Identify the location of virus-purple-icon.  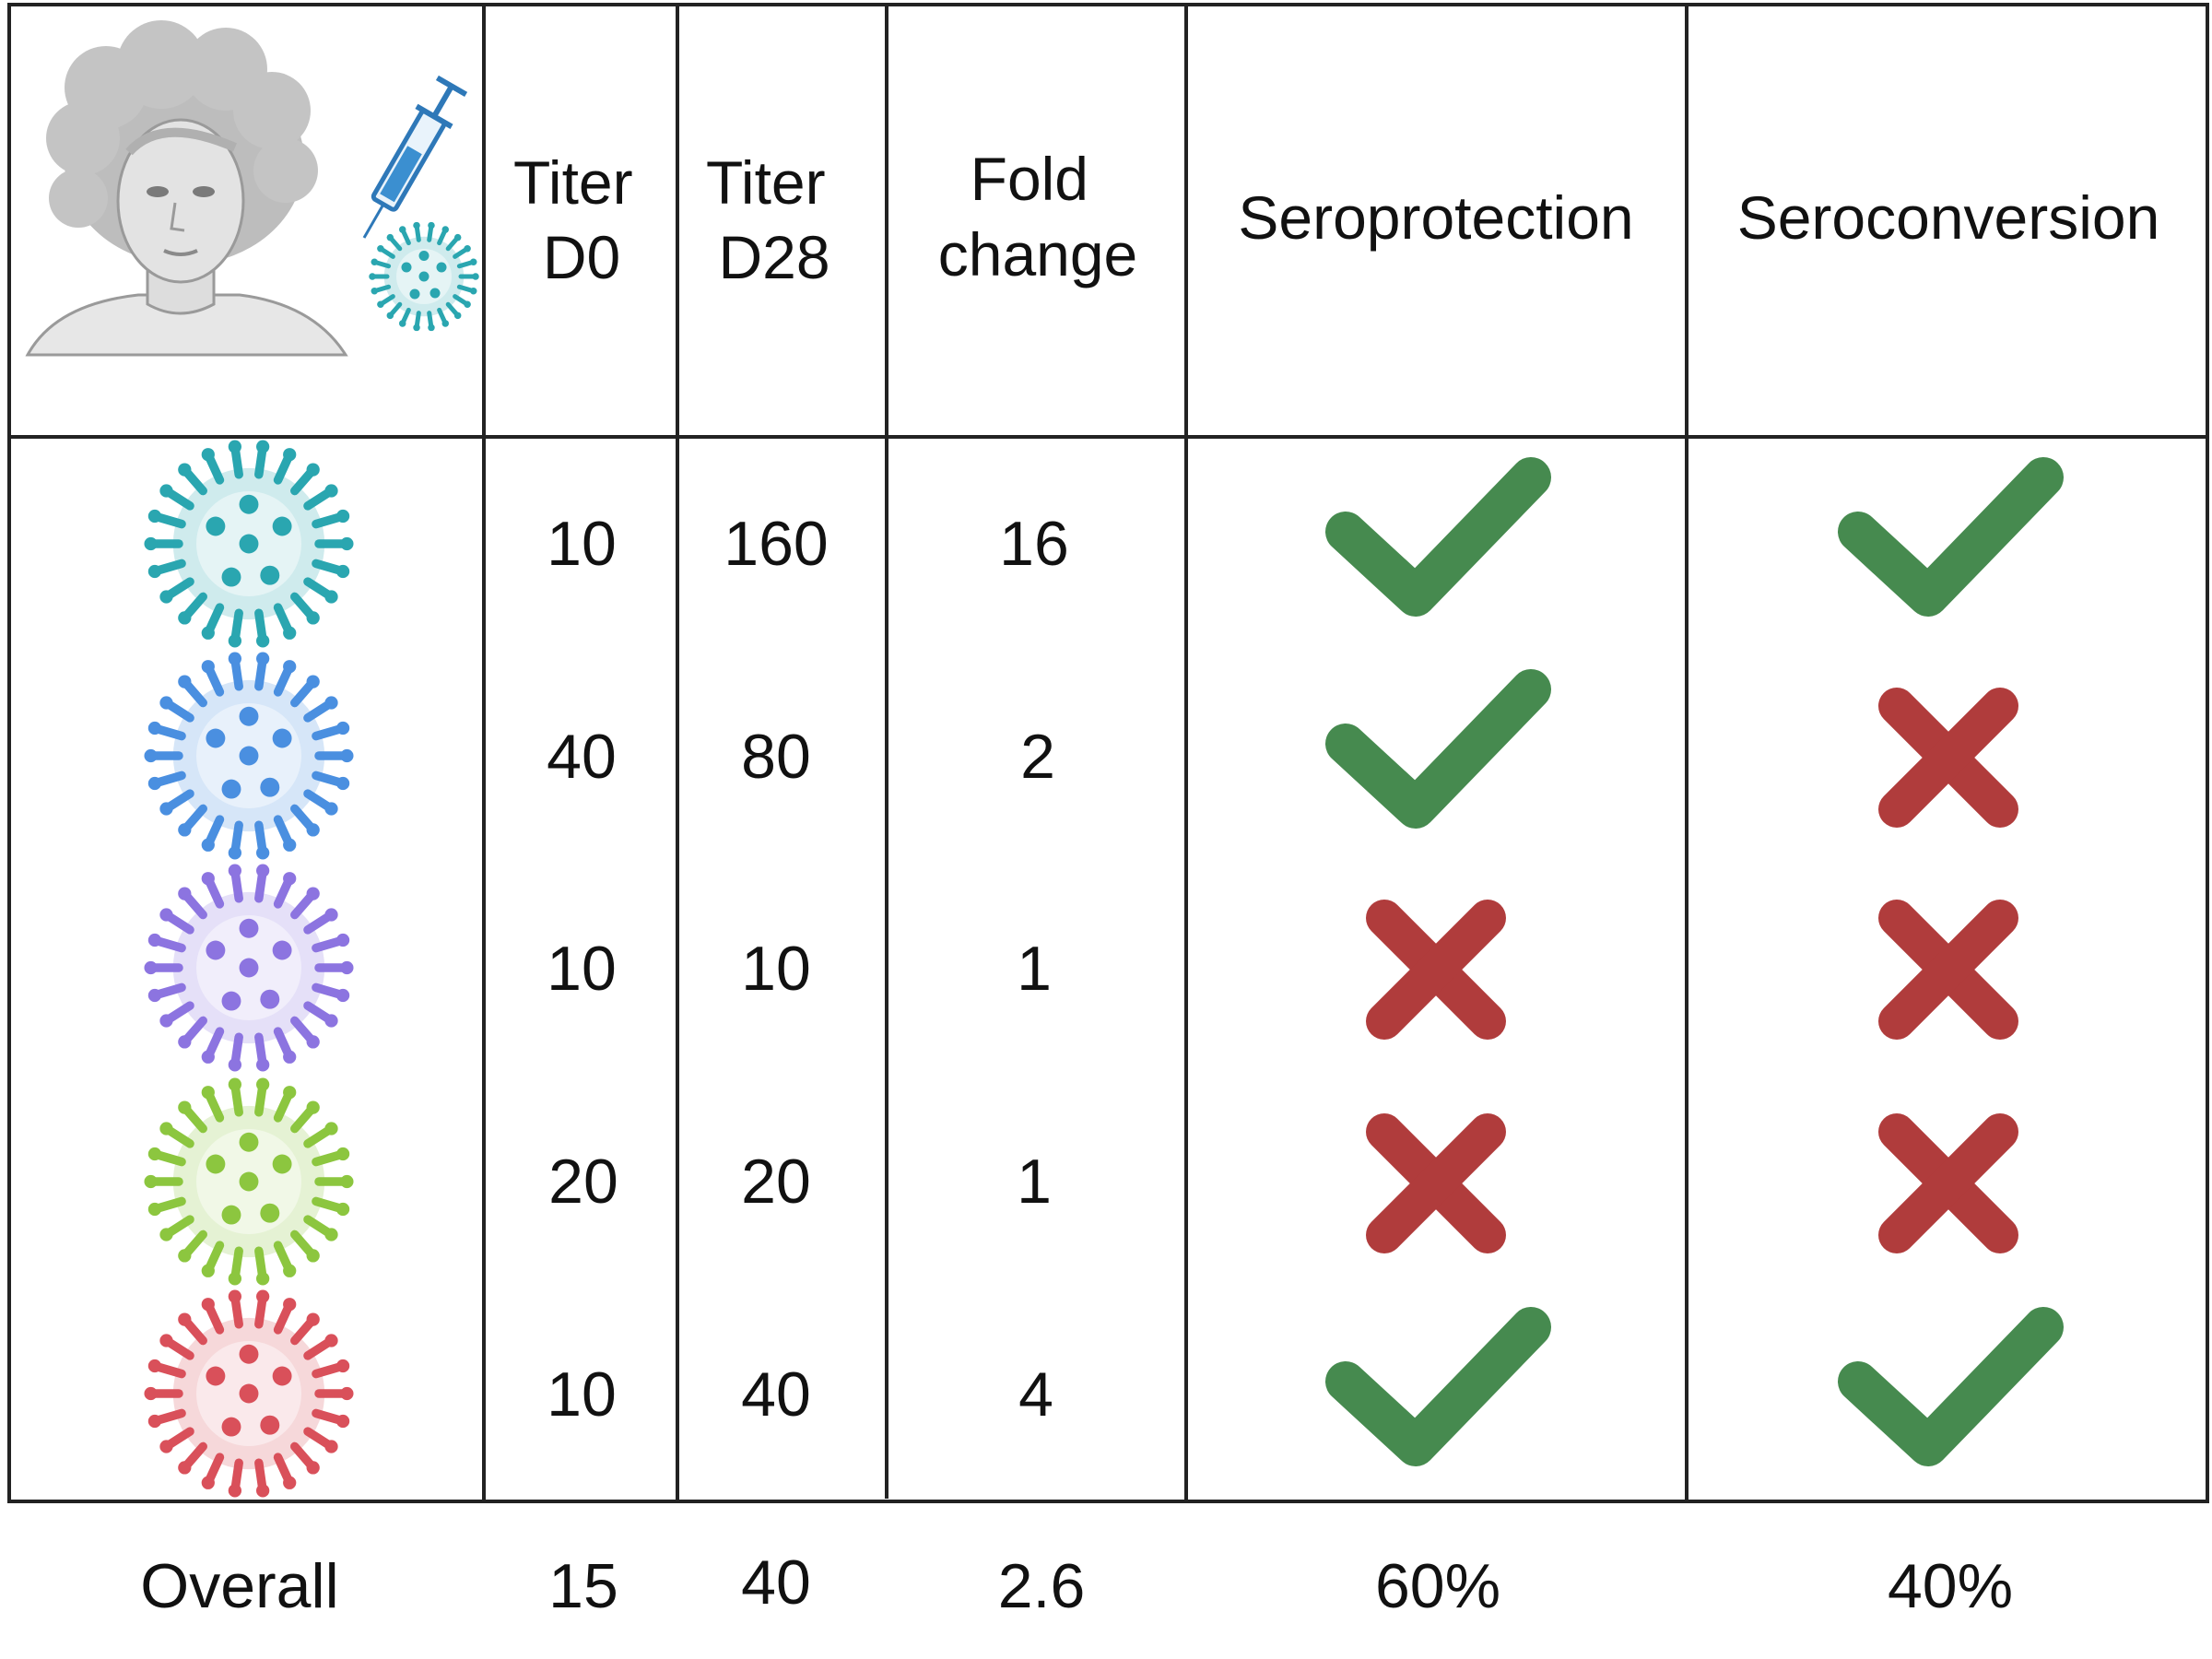
(249, 968).